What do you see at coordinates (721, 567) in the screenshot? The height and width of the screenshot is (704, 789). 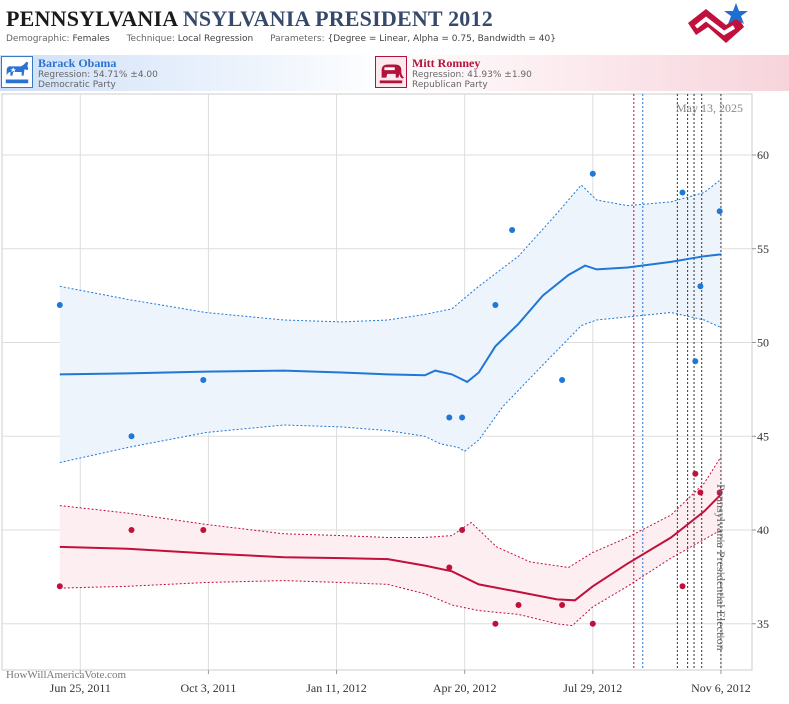 I see `vertical-caption: Pennsylvania Presidential Election` at bounding box center [721, 567].